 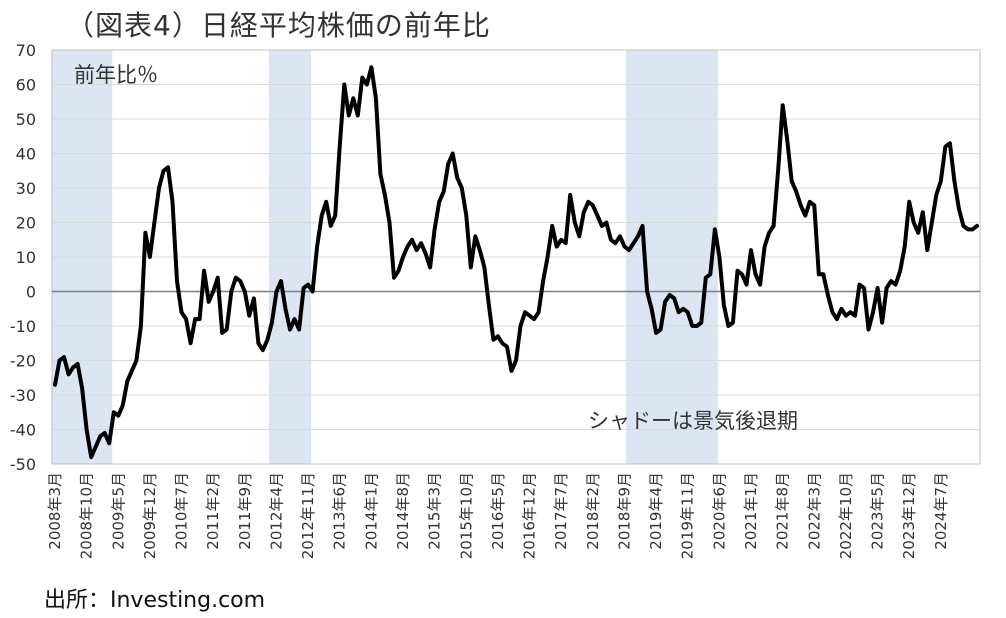 I want to click on y-tick-label: -50, so click(x=23, y=464).